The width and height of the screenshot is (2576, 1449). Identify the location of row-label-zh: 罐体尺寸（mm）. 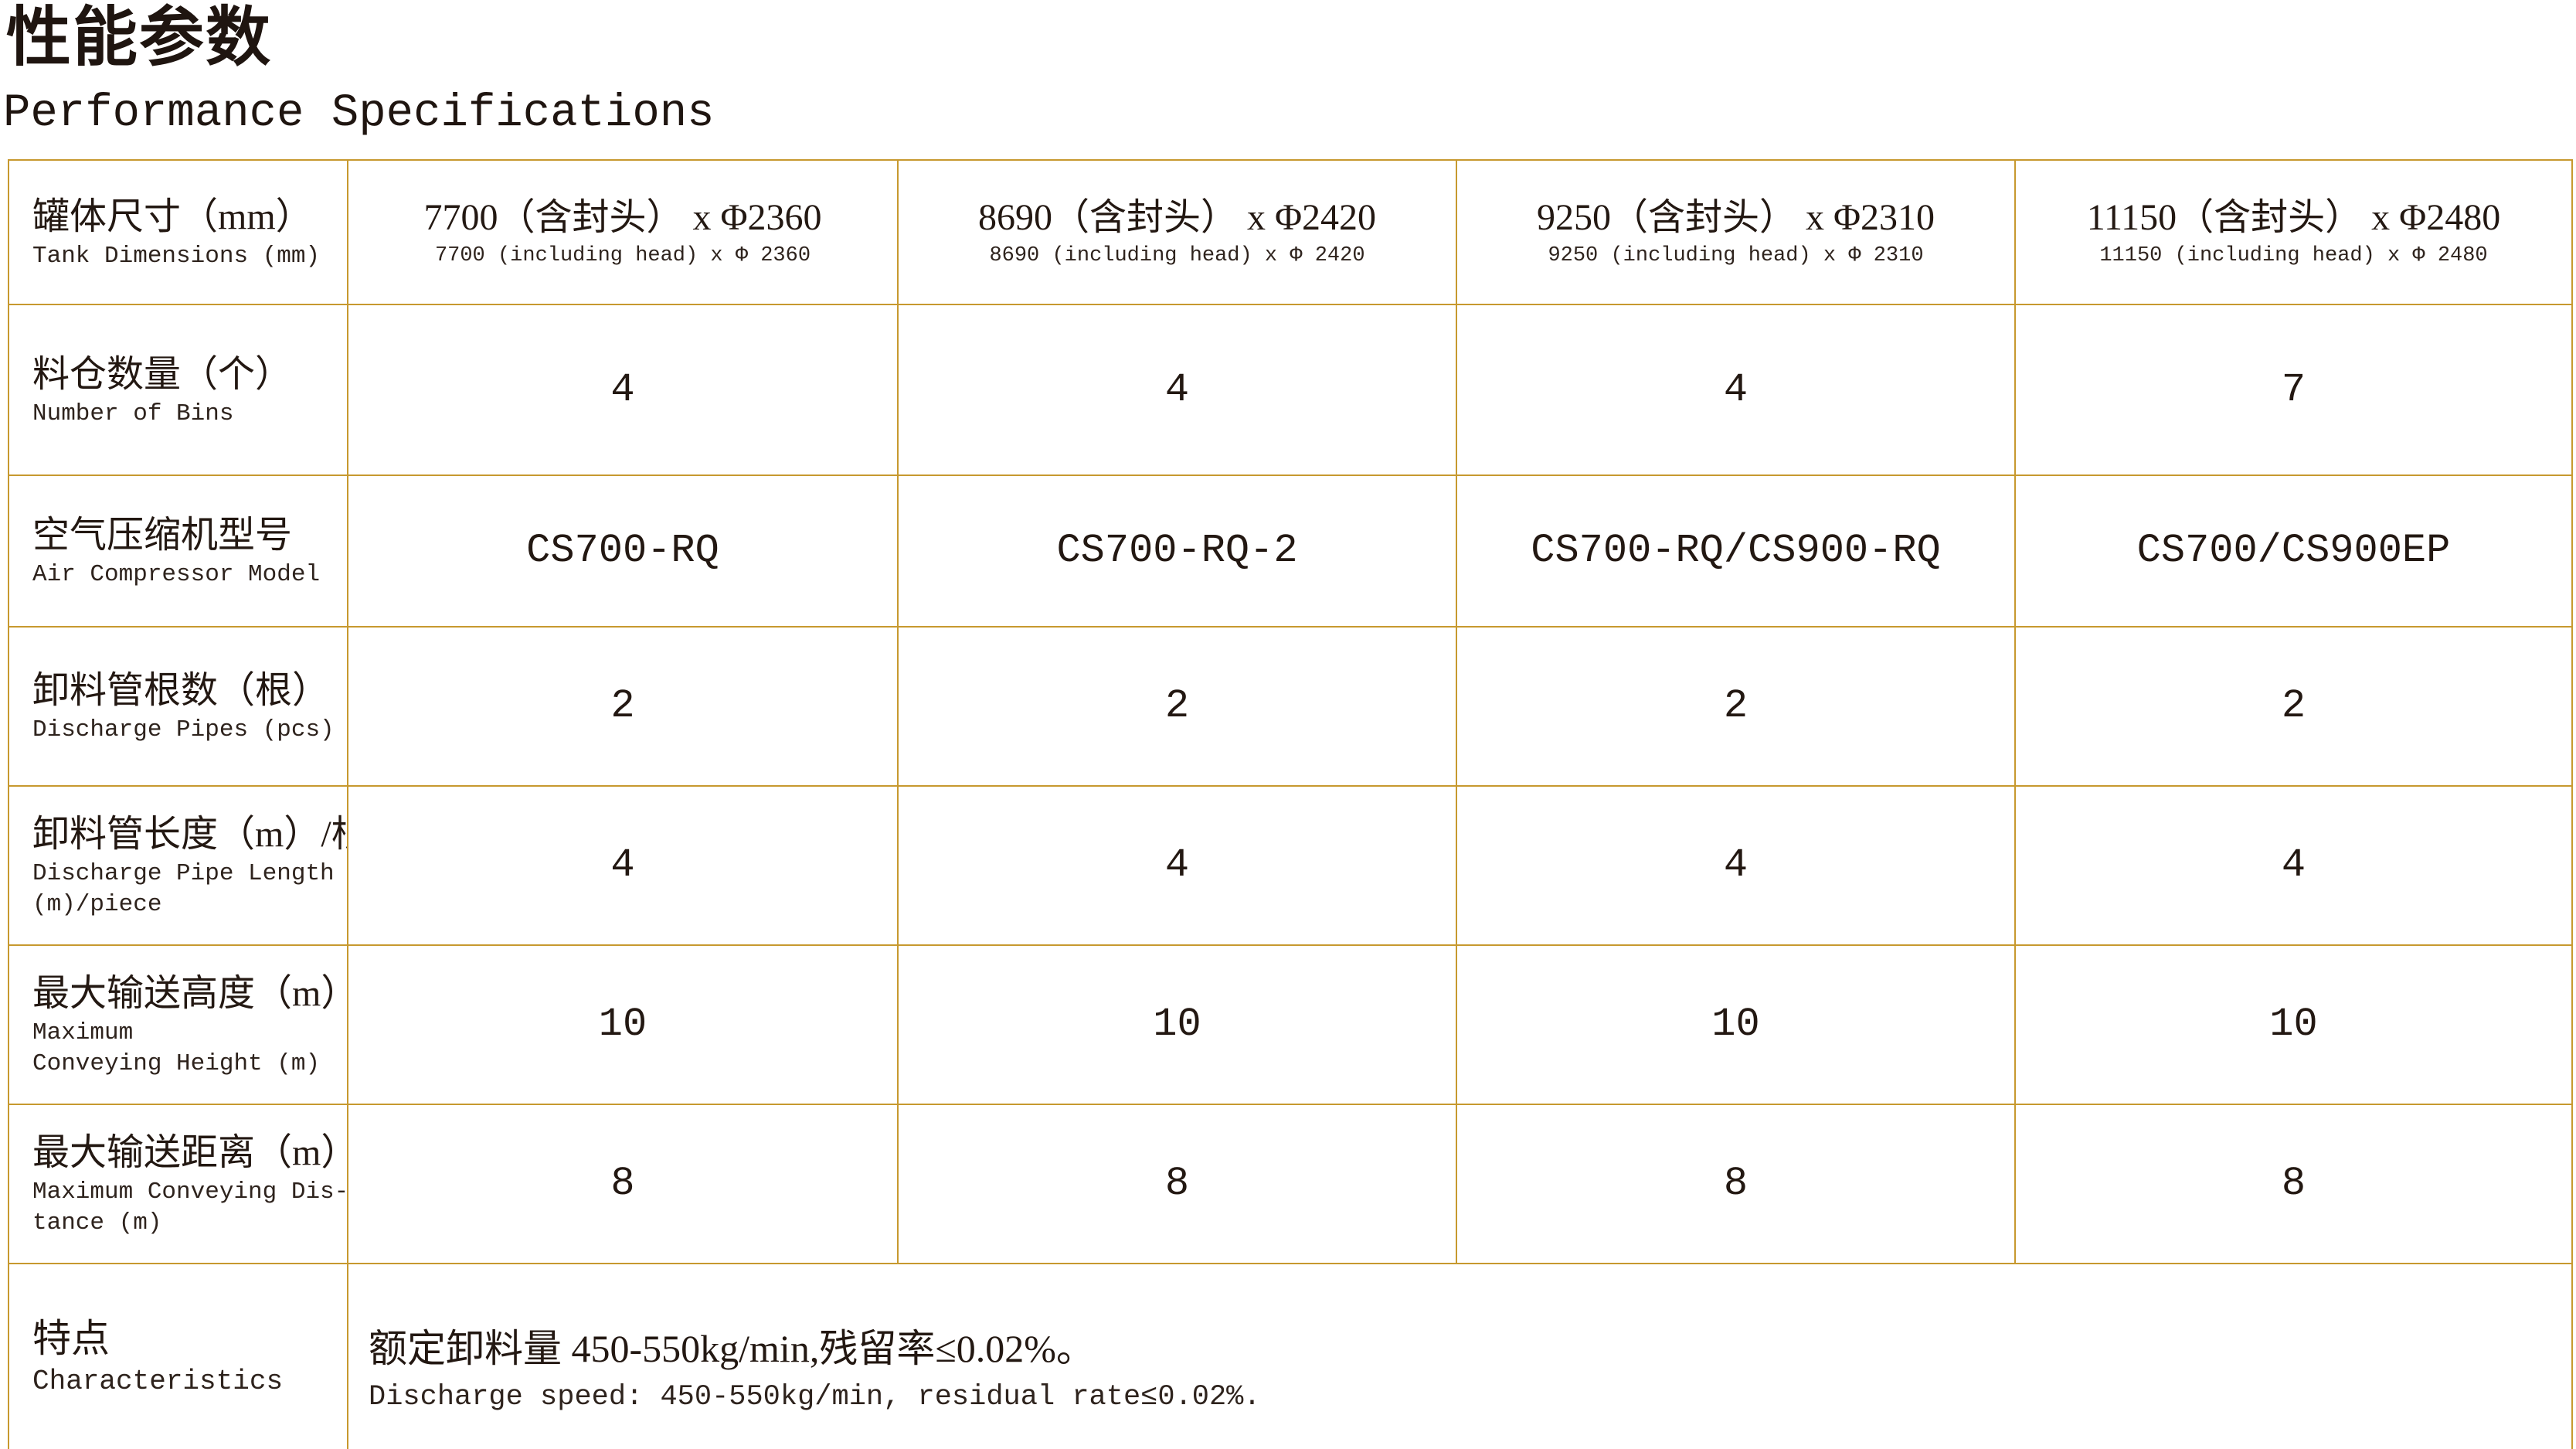
(172, 216).